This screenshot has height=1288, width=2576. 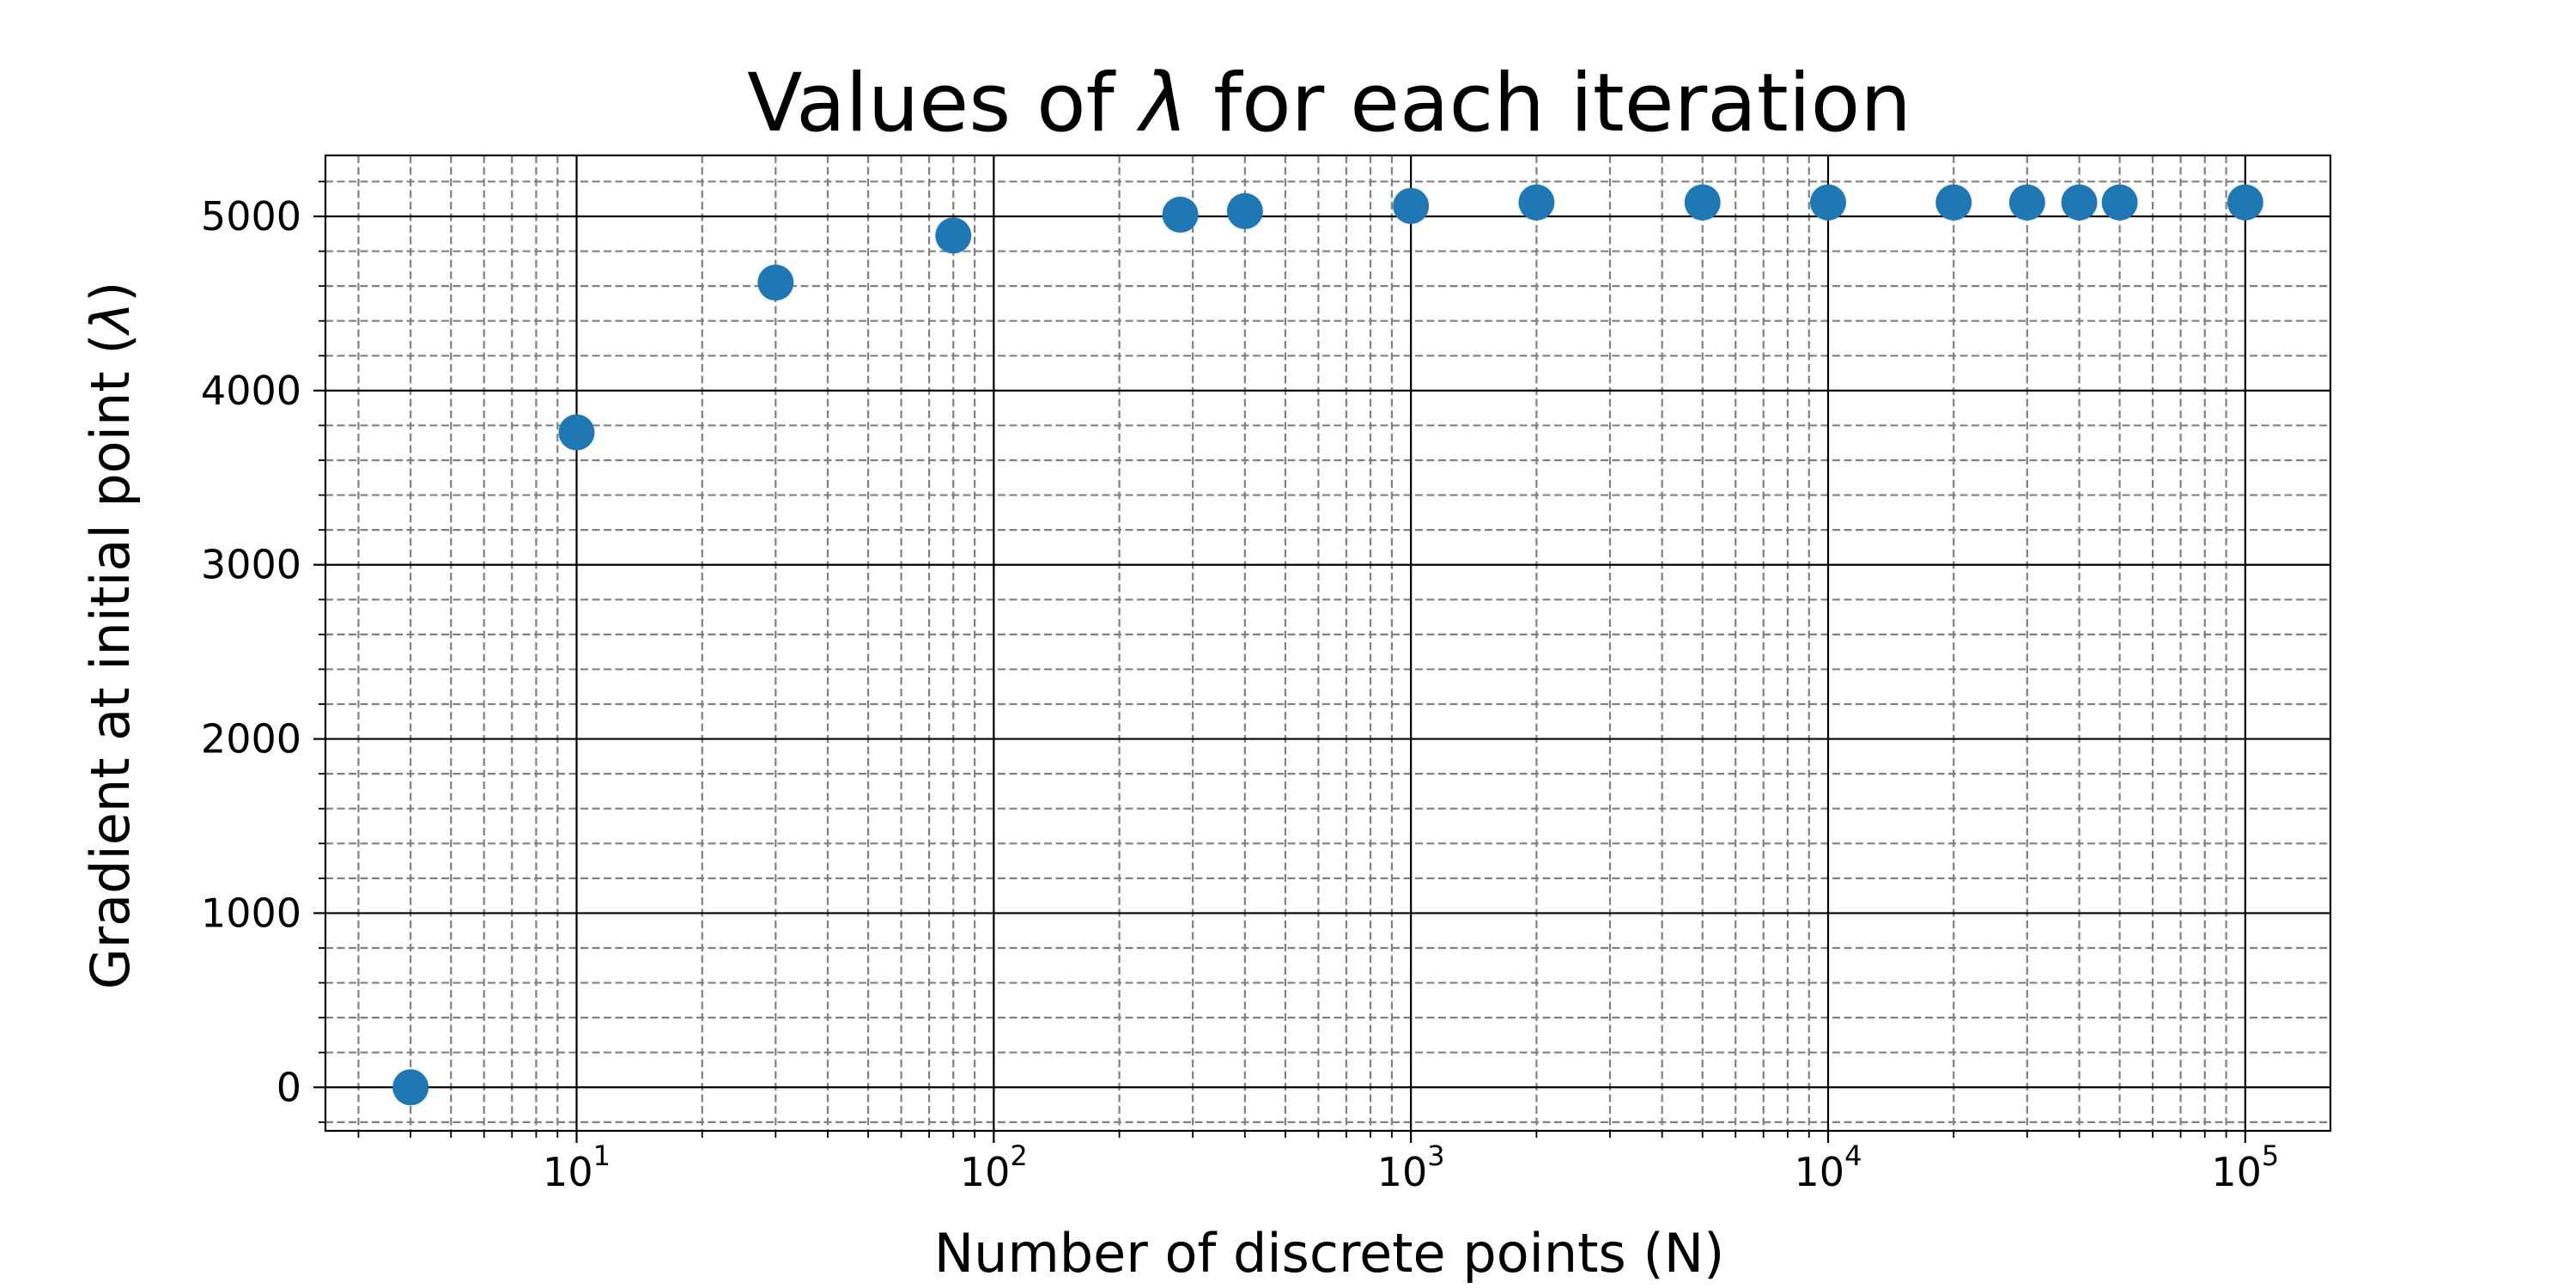 What do you see at coordinates (289, 1087) in the screenshot?
I see `y-tick-label: 0` at bounding box center [289, 1087].